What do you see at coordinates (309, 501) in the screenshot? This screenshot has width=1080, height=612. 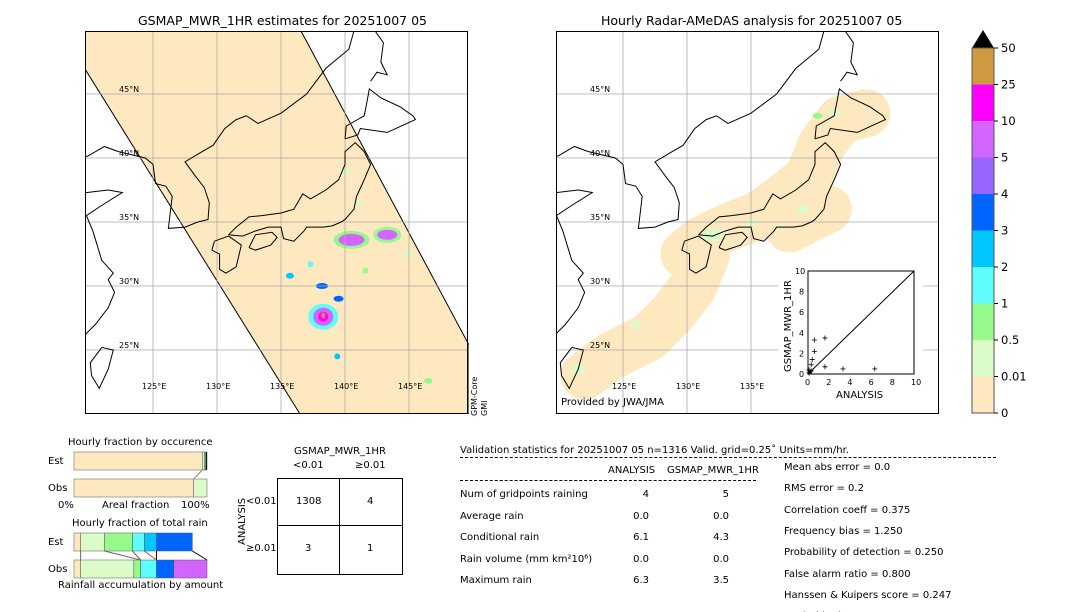 I see `cell-hit-none: 1308` at bounding box center [309, 501].